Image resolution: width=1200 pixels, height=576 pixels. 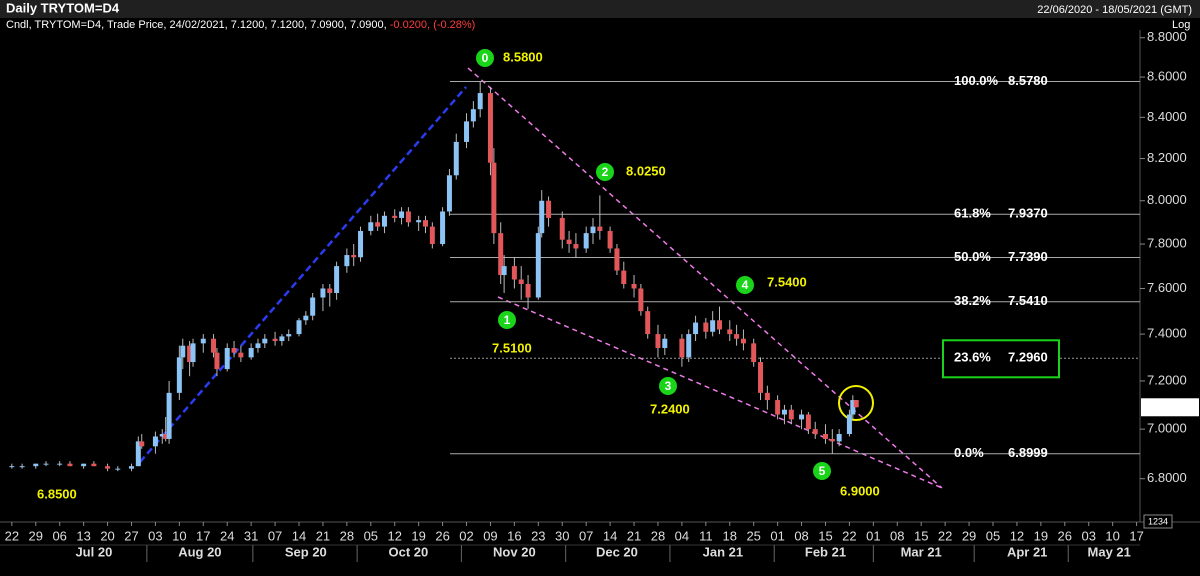 I want to click on start-note: 6.8500, so click(x=57, y=493).